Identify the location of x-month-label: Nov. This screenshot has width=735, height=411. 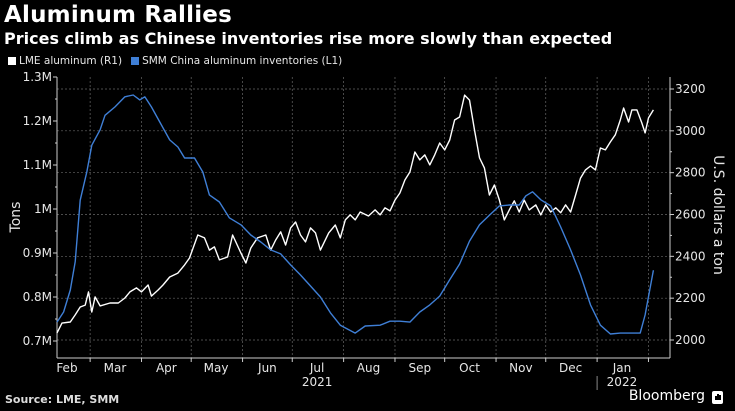
(520, 368).